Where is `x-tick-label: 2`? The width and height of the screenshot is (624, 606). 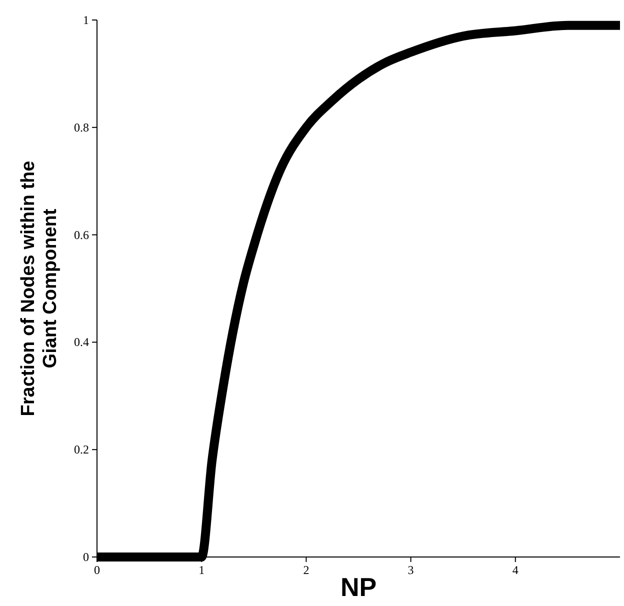
x-tick-label: 2 is located at coordinates (306, 570).